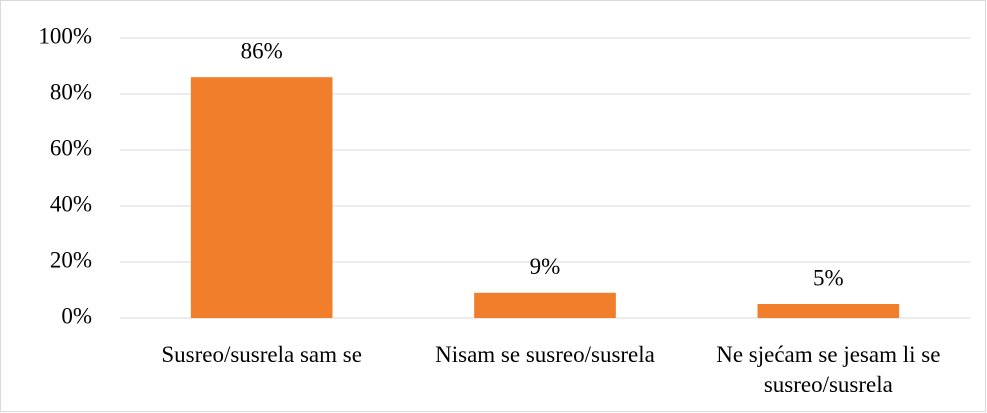 This screenshot has height=413, width=987. Describe the element at coordinates (76, 315) in the screenshot. I see `y-tick-label: 0%` at that location.